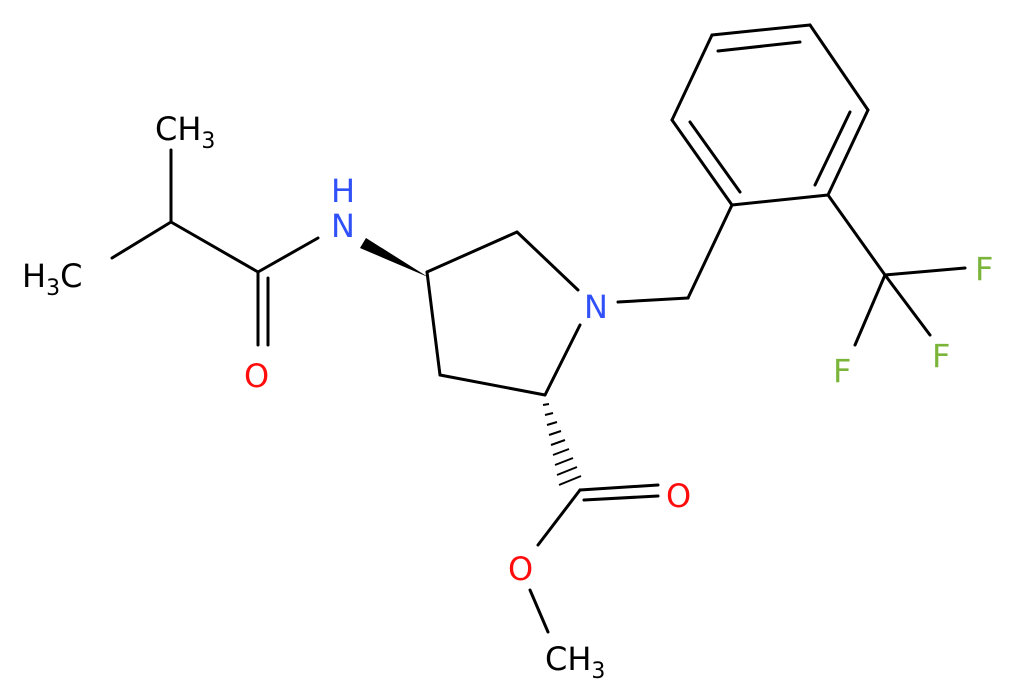 This screenshot has height=698, width=1018. I want to click on atom-text: H, so click(34, 276).